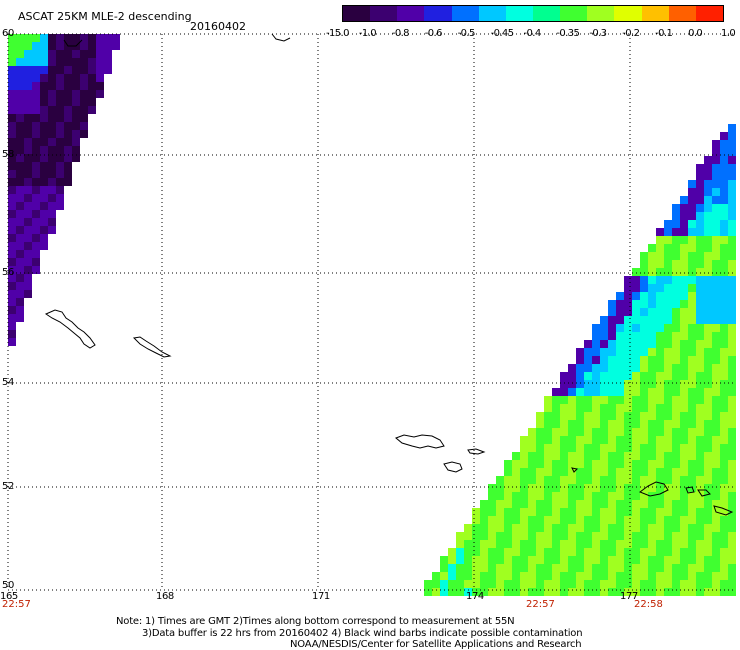  I want to click on colorbar-tick-label: -0.3, so click(598, 33).